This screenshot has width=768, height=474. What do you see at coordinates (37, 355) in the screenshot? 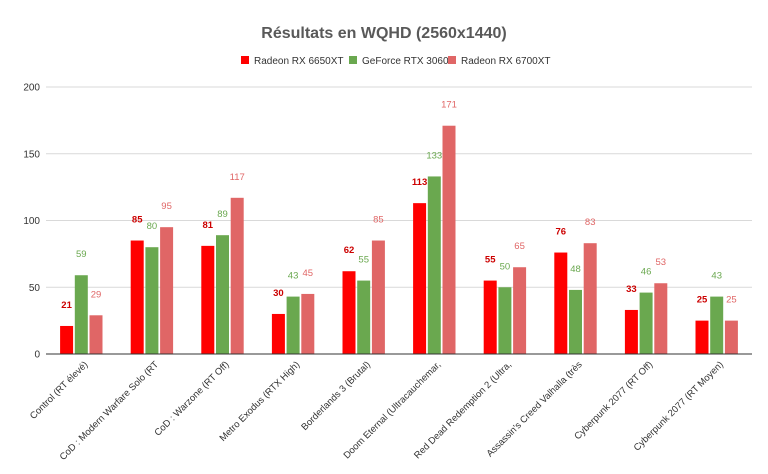
I see `y-tick-label: 0` at bounding box center [37, 355].